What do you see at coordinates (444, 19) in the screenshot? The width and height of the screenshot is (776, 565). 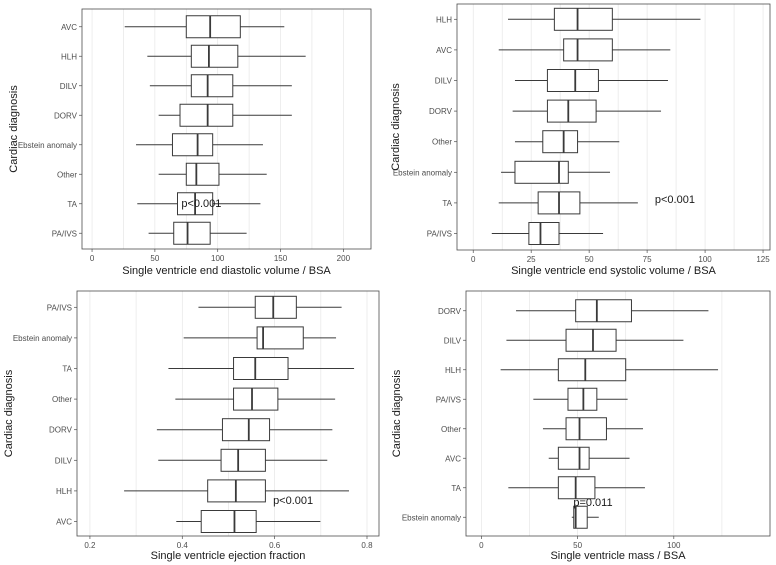 I see `y-tick-label: HLH` at bounding box center [444, 19].